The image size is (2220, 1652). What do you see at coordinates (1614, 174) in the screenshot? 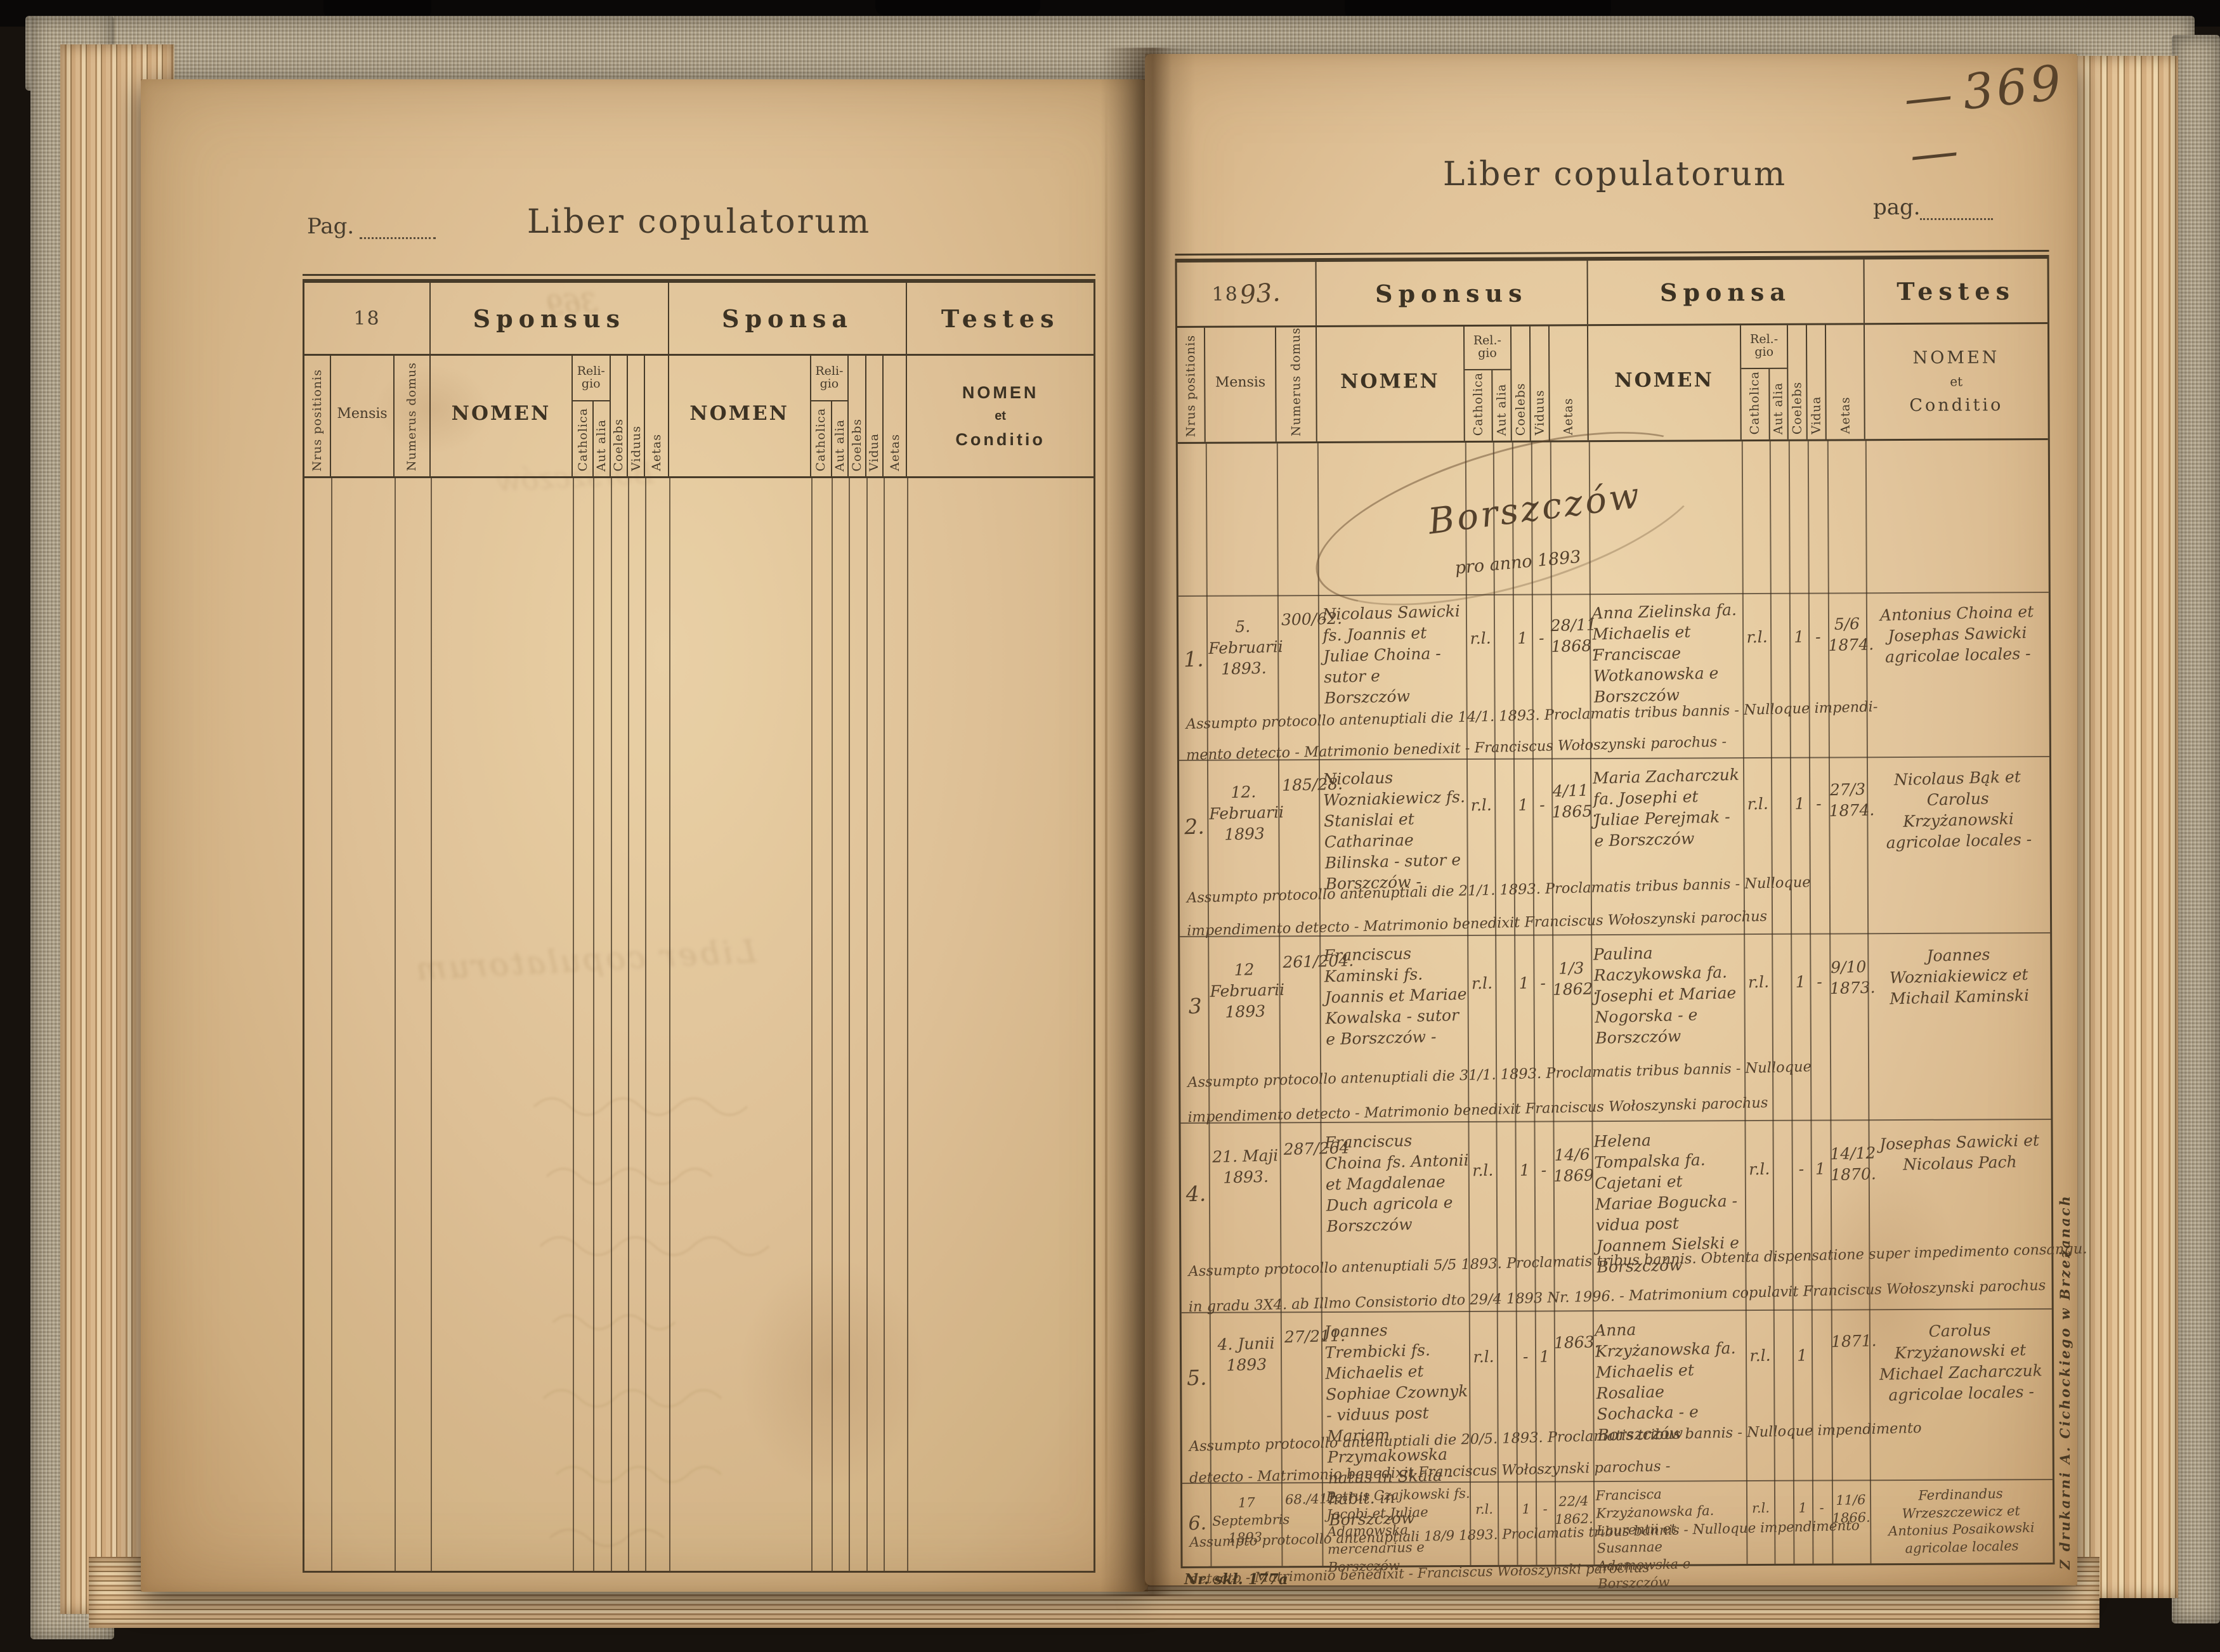
I see `right-page-title: Liber copulatorum` at bounding box center [1614, 174].